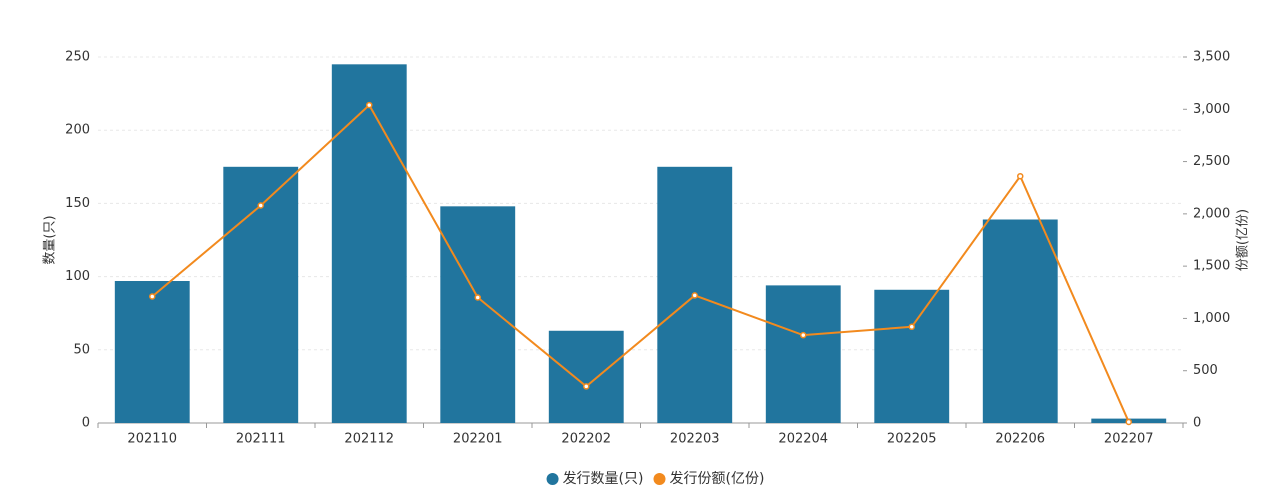 Image resolution: width=1269 pixels, height=496 pixels. What do you see at coordinates (717, 479) in the screenshot?
I see `legend-label: 发行份额(亿份)` at bounding box center [717, 479].